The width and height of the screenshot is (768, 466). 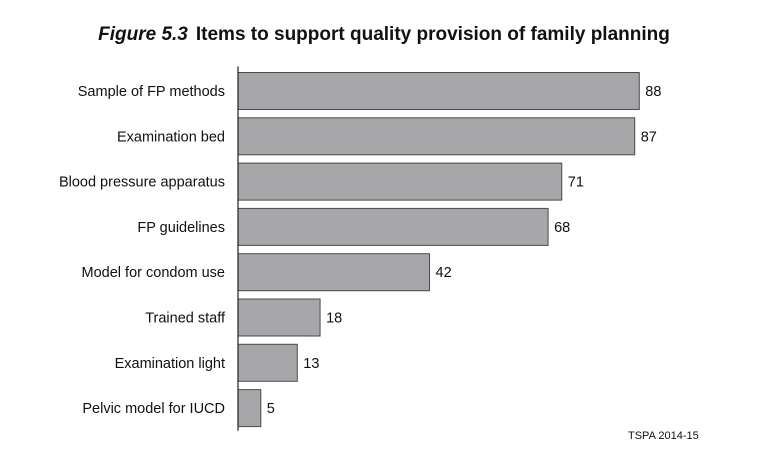 What do you see at coordinates (171, 137) in the screenshot?
I see `category-label: Examination bed` at bounding box center [171, 137].